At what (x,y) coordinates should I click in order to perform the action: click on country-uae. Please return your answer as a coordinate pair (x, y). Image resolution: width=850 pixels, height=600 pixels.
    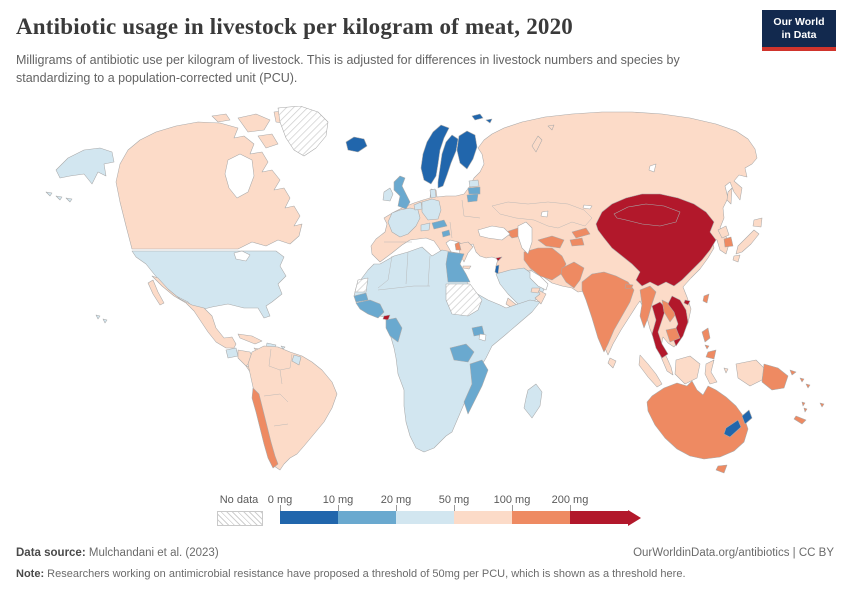
    Looking at the image, I should click on (535, 290).